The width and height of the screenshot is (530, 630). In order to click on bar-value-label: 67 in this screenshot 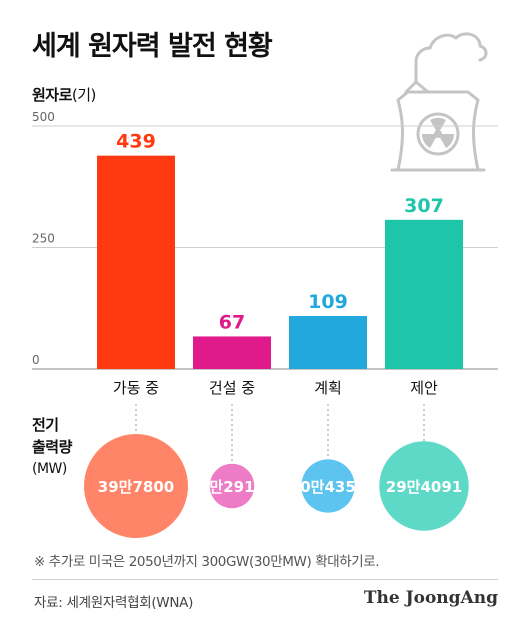, I will do `click(232, 322)`.